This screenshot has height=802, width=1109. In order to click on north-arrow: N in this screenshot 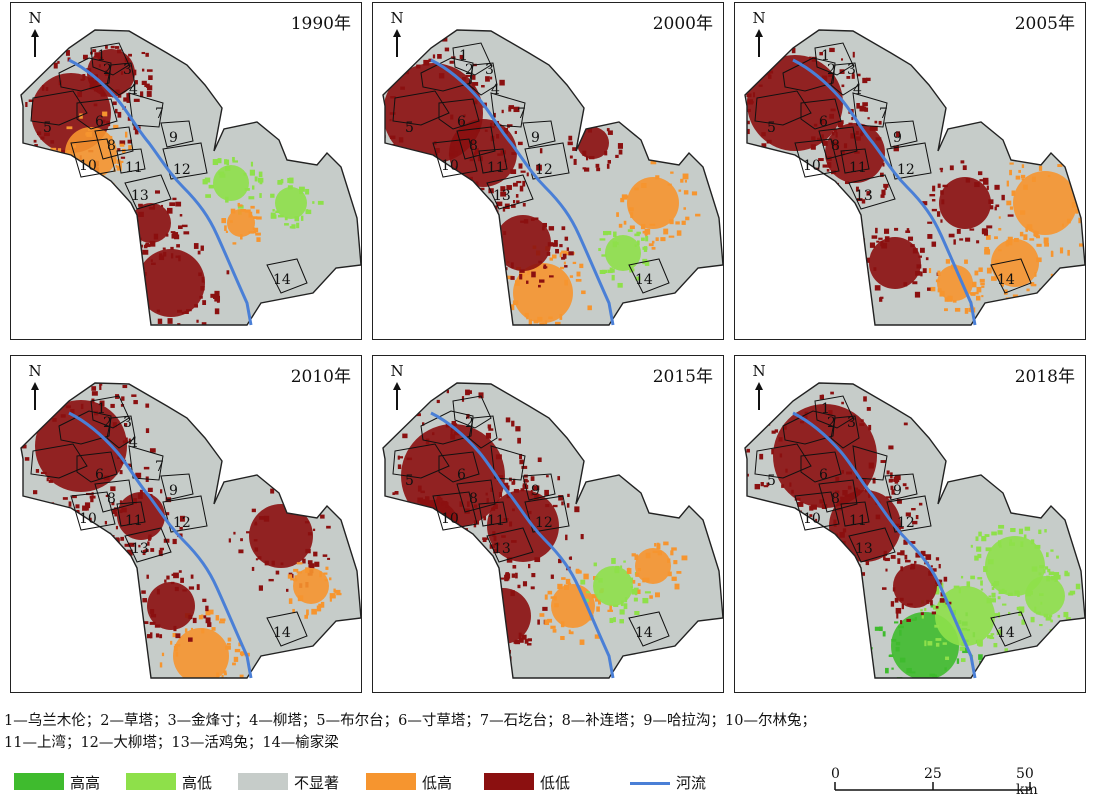, I will do `click(397, 386)`.